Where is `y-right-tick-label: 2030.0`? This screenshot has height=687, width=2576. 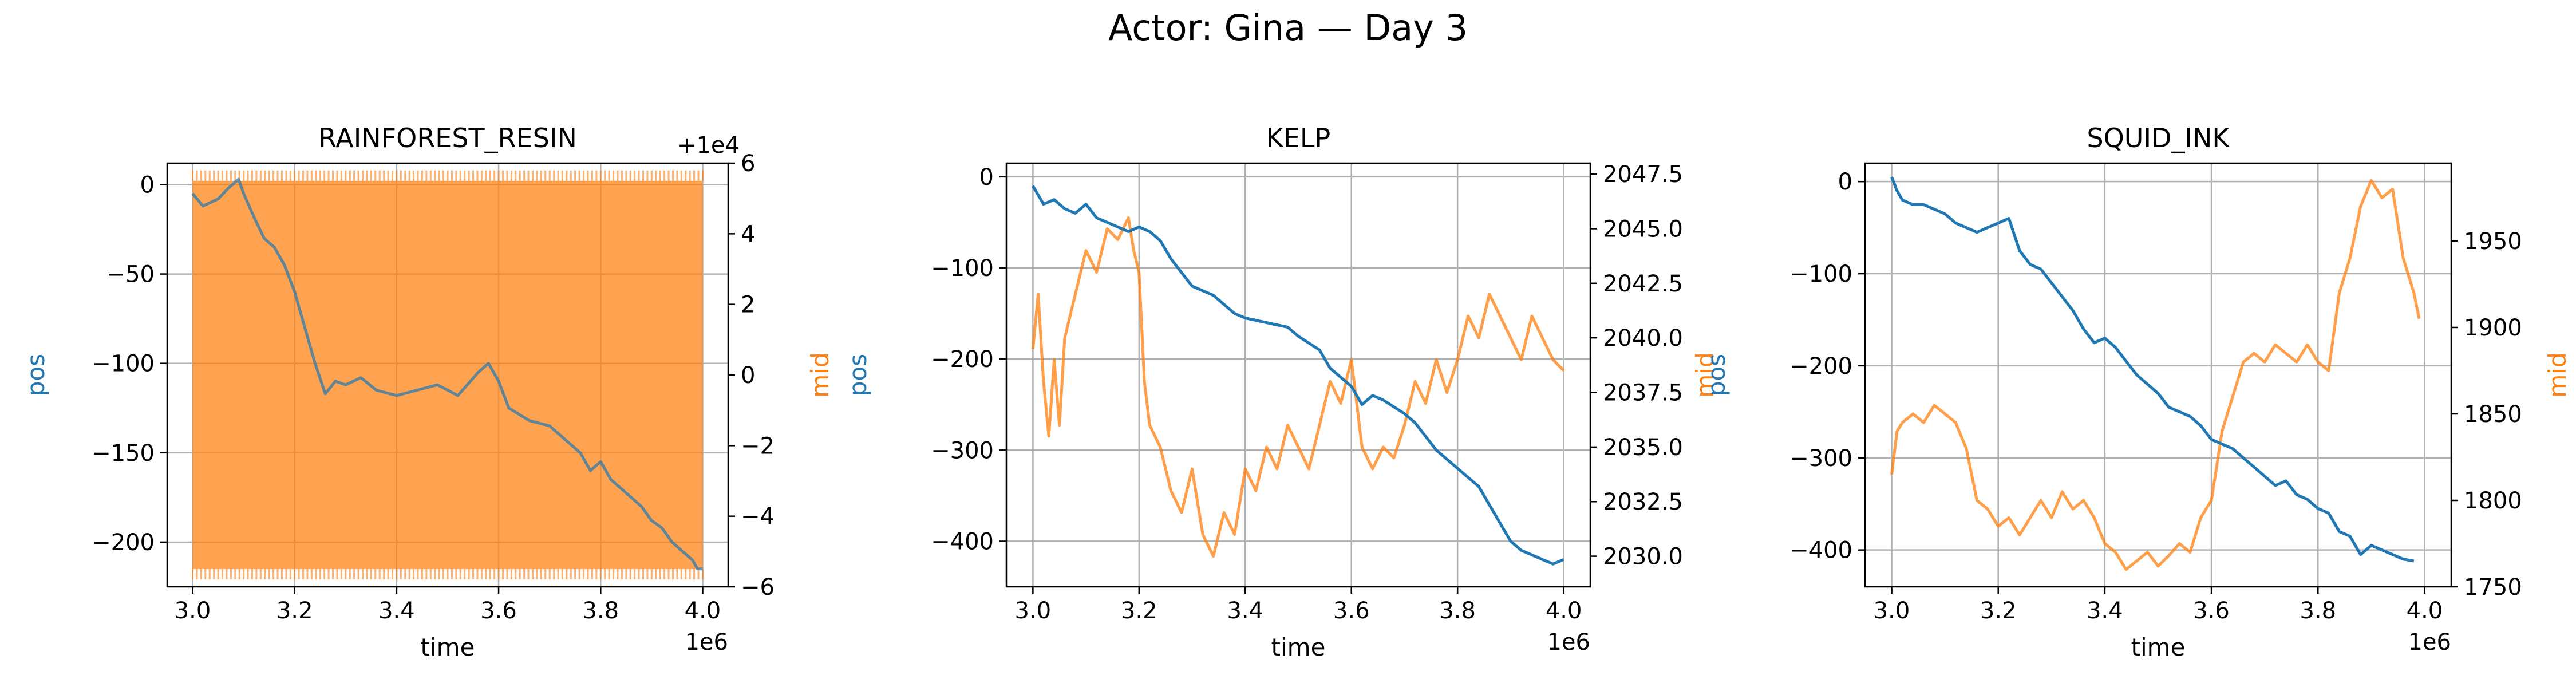 y-right-tick-label: 2030.0 is located at coordinates (1643, 557).